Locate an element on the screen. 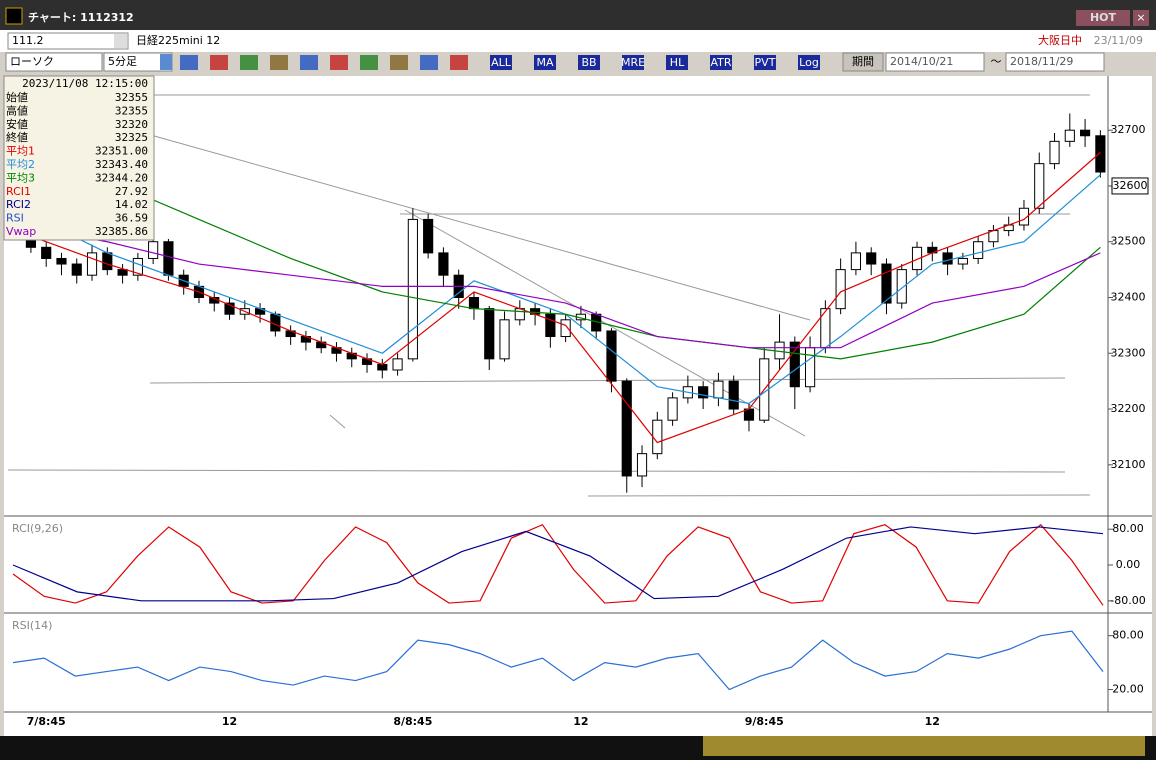 This screenshot has height=760, width=1156. panel-title: RSI(14) is located at coordinates (32, 625).